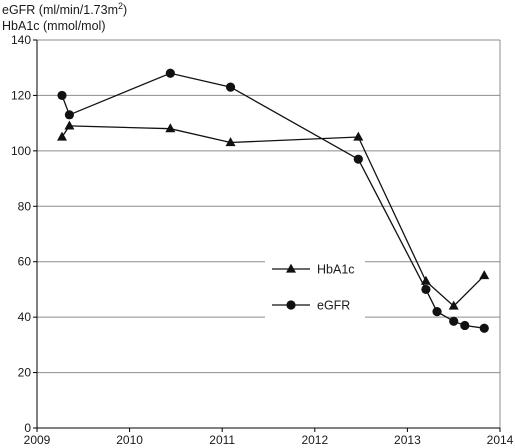 The width and height of the screenshot is (515, 448). What do you see at coordinates (54, 26) in the screenshot?
I see `y-axis-title-hba1c: HbA1c (mmol/mol)` at bounding box center [54, 26].